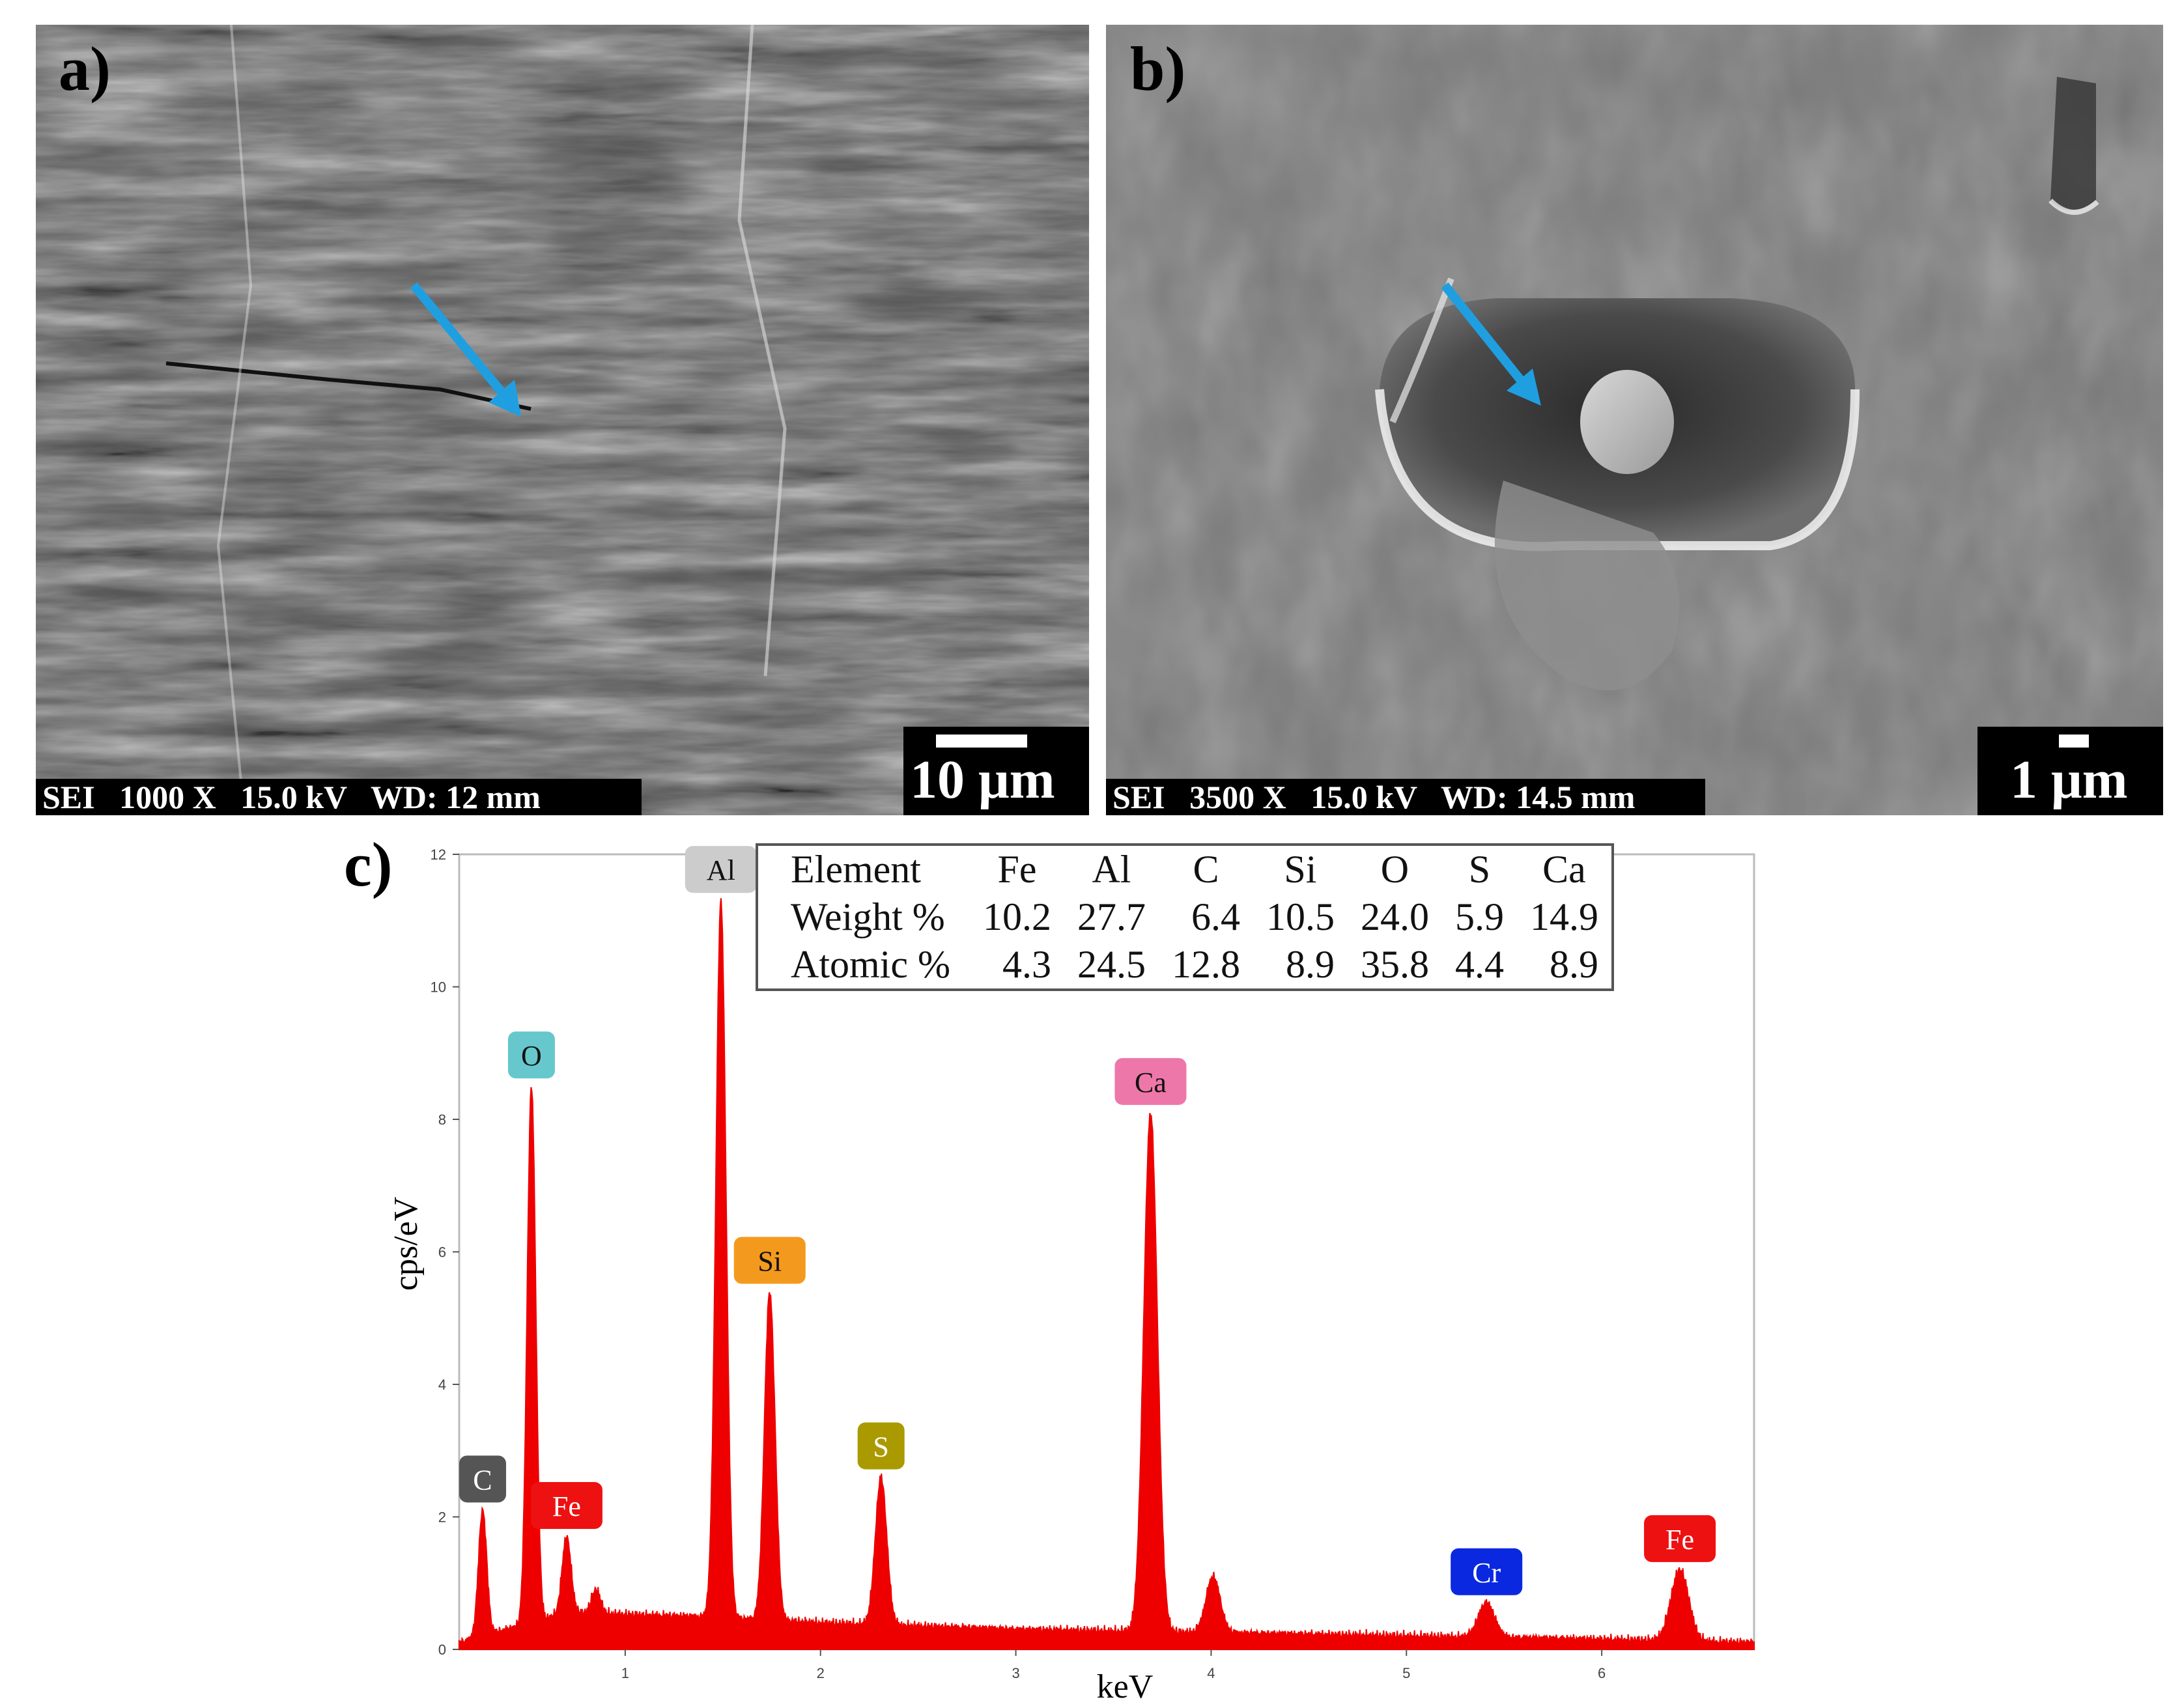 This screenshot has width=2182, height=1708. I want to click on y-axis-ticks: 0 2 4 6 8 10 12, so click(445, 1252).